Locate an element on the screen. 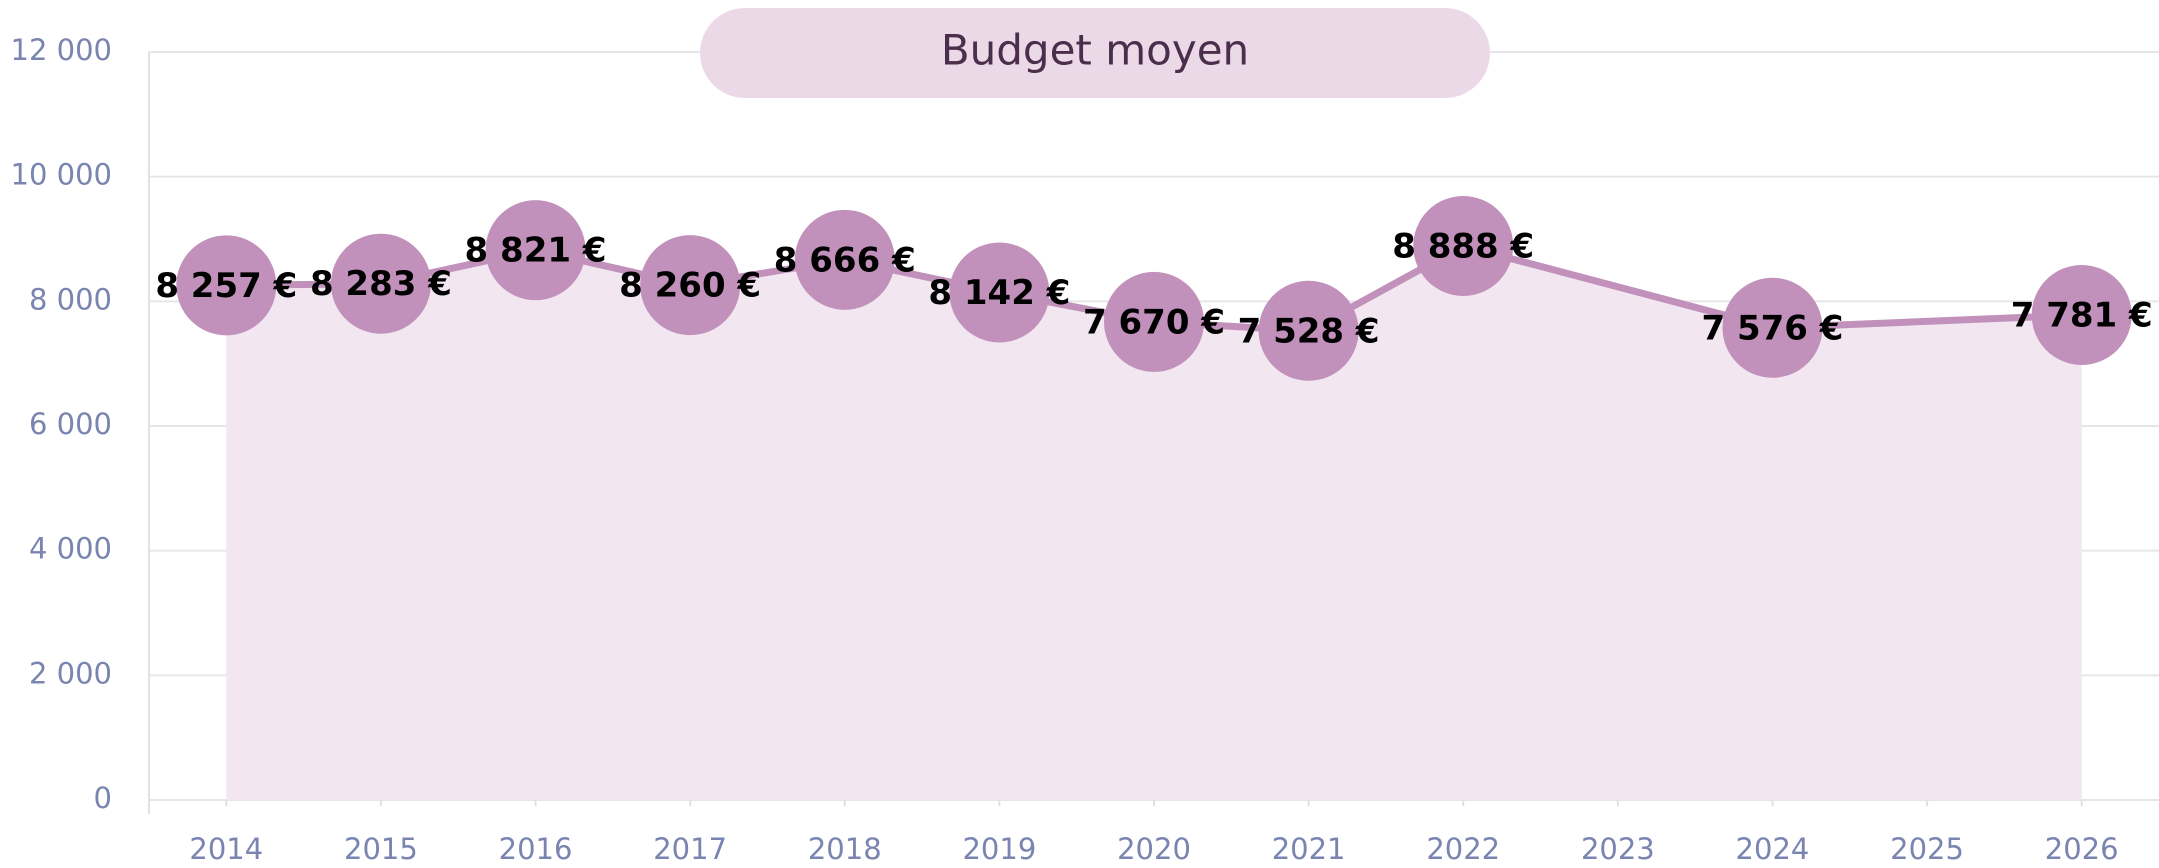  value-label: 7 528 € is located at coordinates (1309, 331).